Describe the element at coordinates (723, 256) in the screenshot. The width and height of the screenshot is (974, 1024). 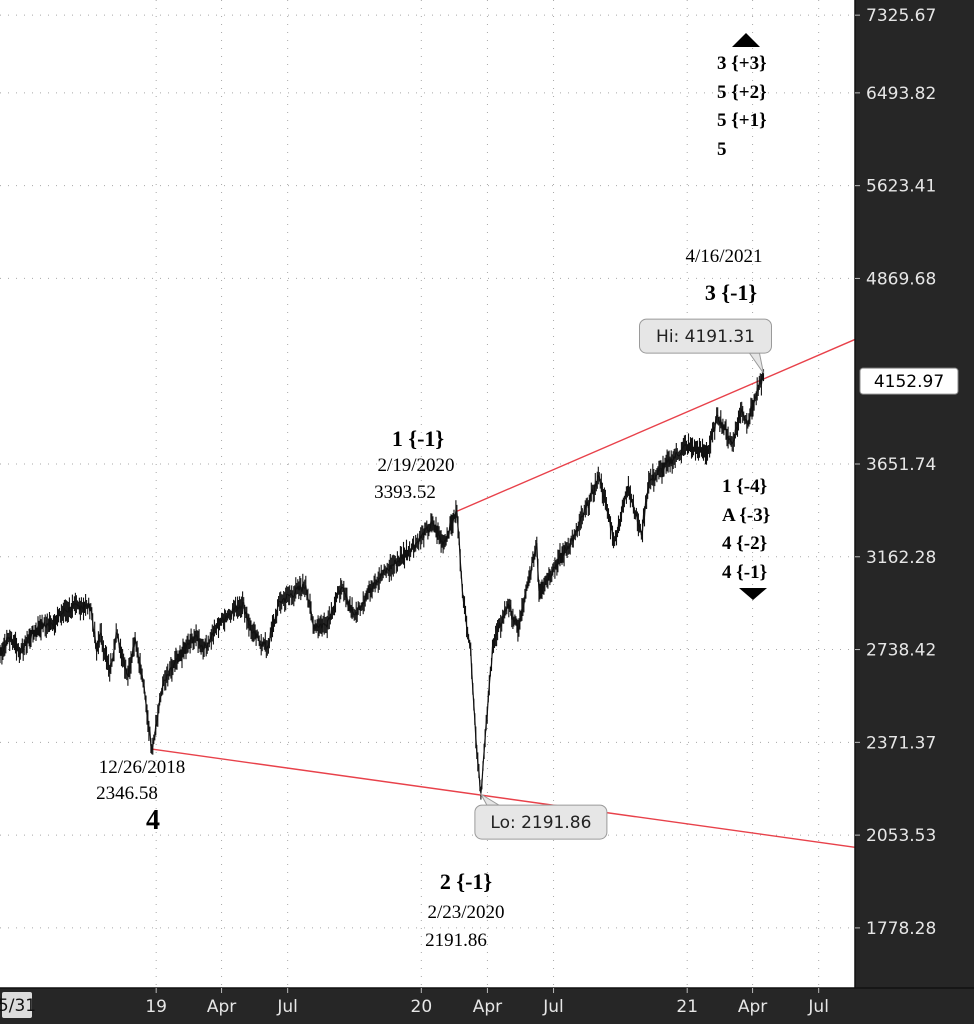
I see `high-2021-date: 4/16/2021` at that location.